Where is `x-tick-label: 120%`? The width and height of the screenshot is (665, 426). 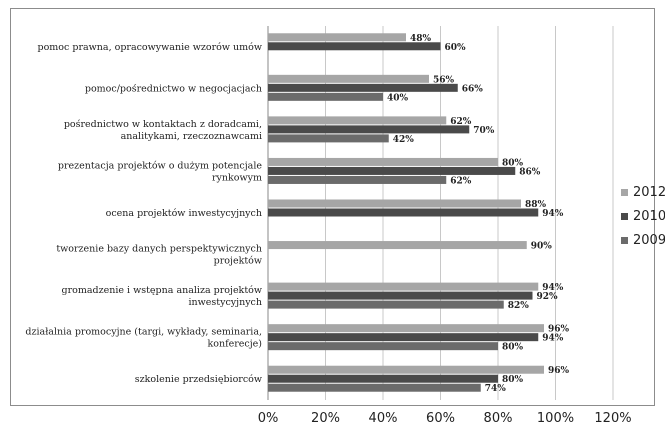 x-tick-label: 120% is located at coordinates (612, 418).